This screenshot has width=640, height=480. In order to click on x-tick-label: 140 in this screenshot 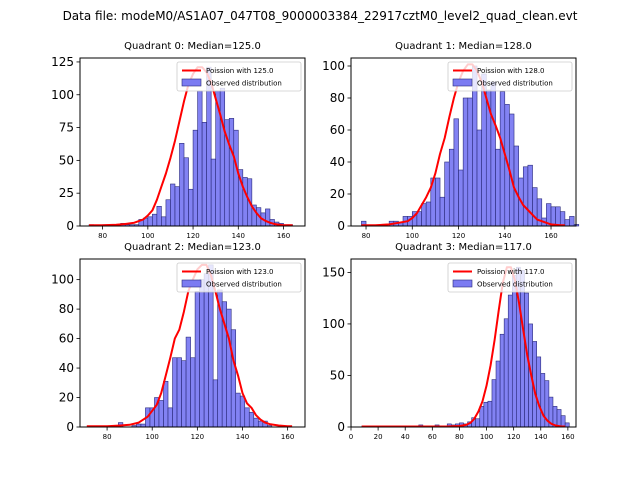, I will do `click(540, 437)`.